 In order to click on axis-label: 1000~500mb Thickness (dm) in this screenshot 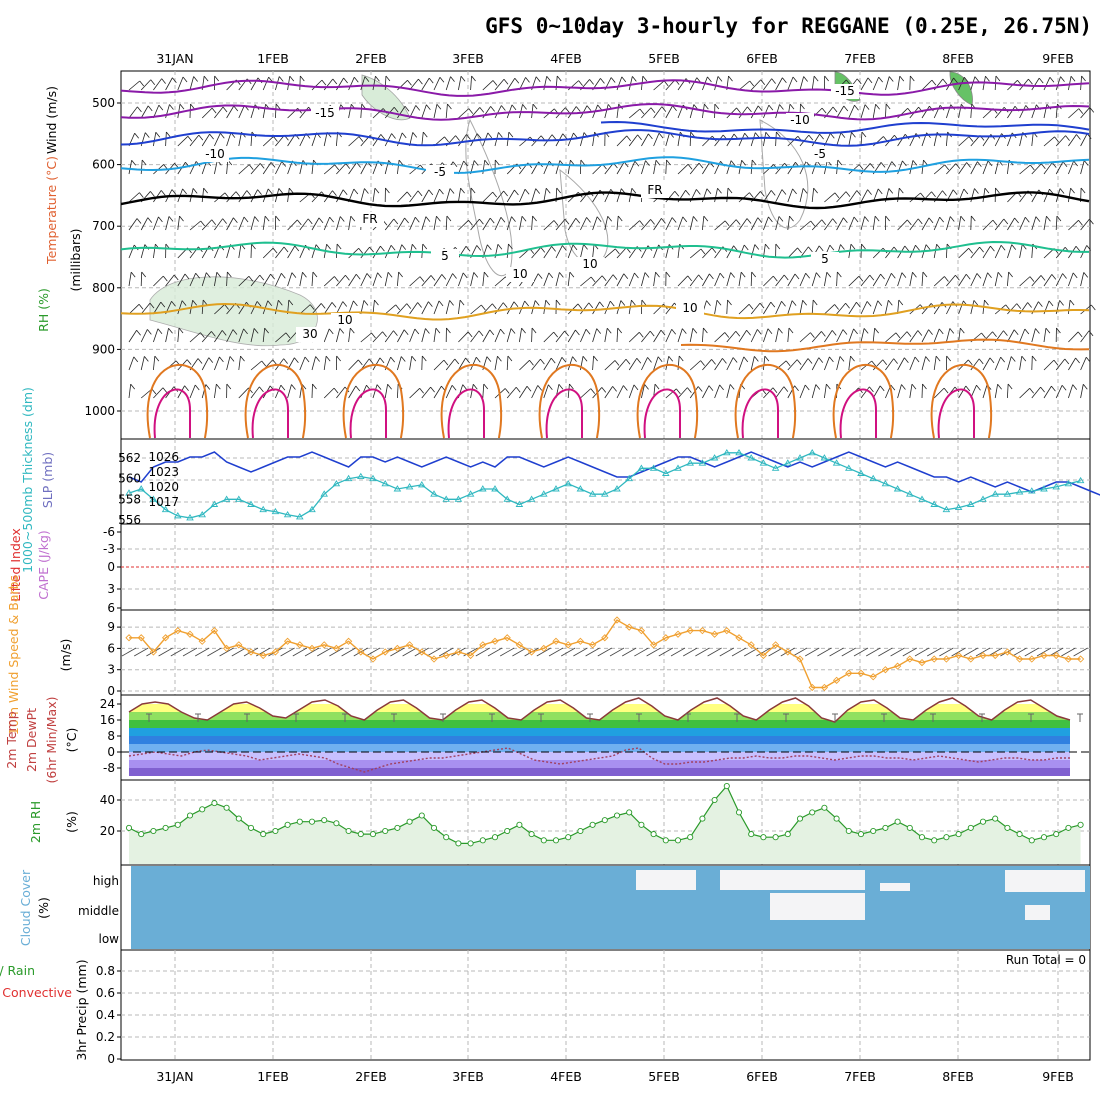, I will do `click(27, 480)`.